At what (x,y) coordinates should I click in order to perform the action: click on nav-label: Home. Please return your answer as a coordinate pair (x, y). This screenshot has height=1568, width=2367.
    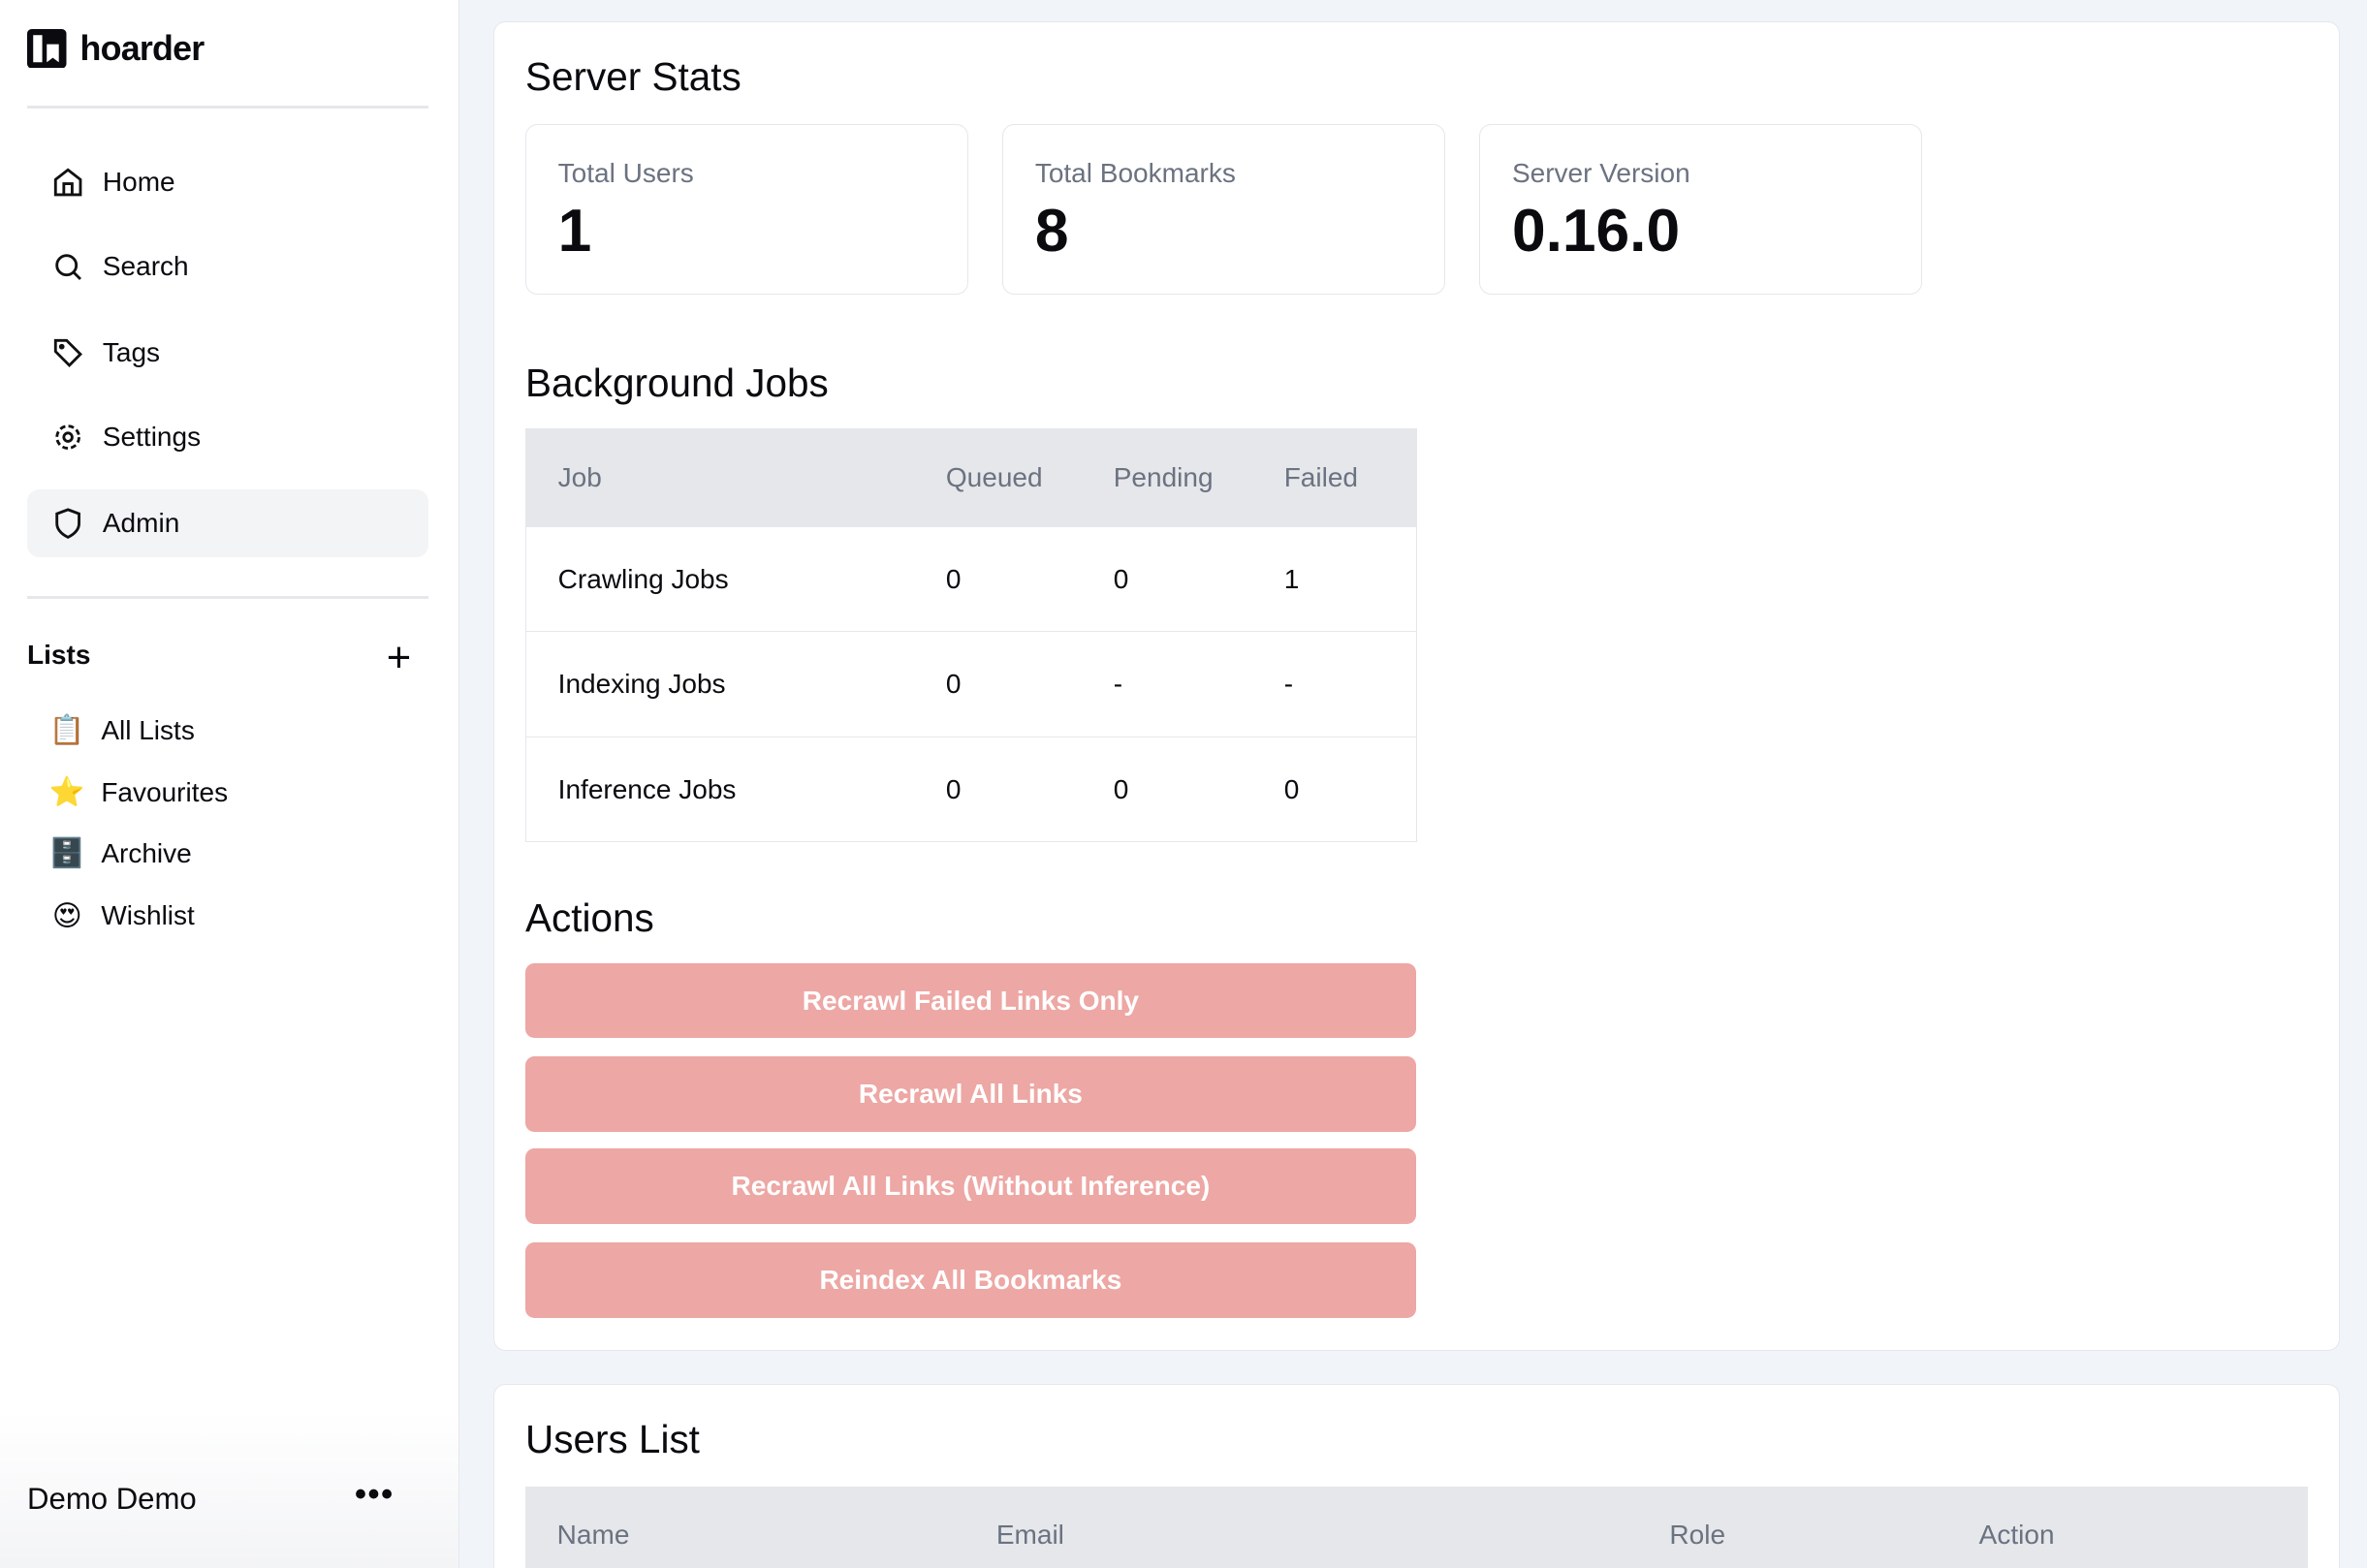
    Looking at the image, I should click on (138, 182).